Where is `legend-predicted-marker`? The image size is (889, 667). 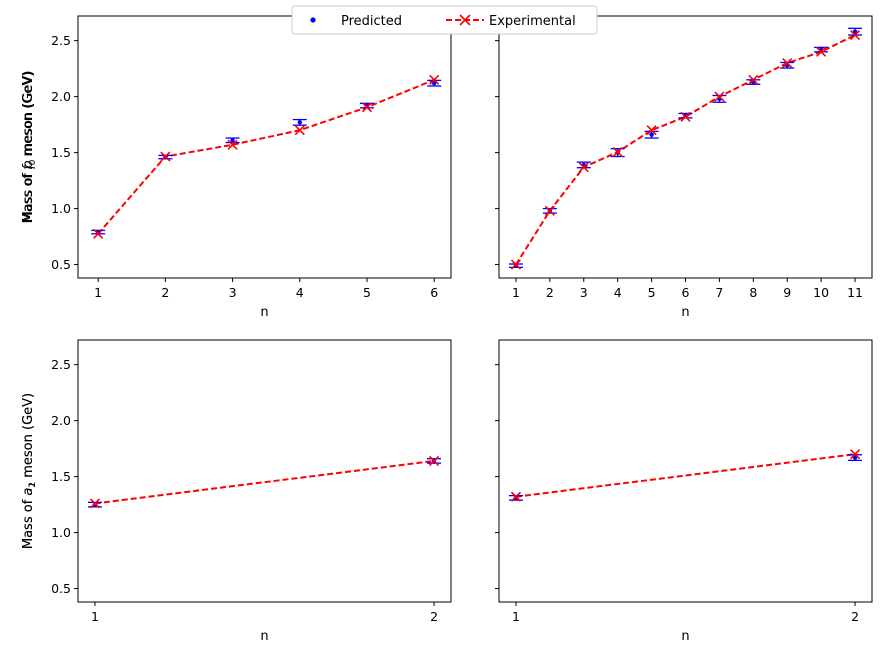
legend-predicted-marker is located at coordinates (313, 20).